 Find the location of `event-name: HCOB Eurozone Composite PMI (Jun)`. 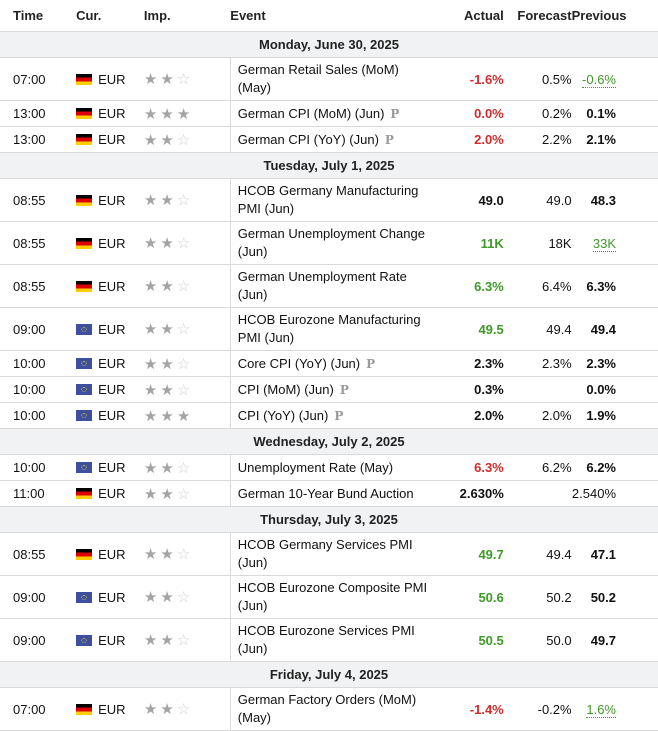

event-name: HCOB Eurozone Composite PMI (Jun) is located at coordinates (332, 596).